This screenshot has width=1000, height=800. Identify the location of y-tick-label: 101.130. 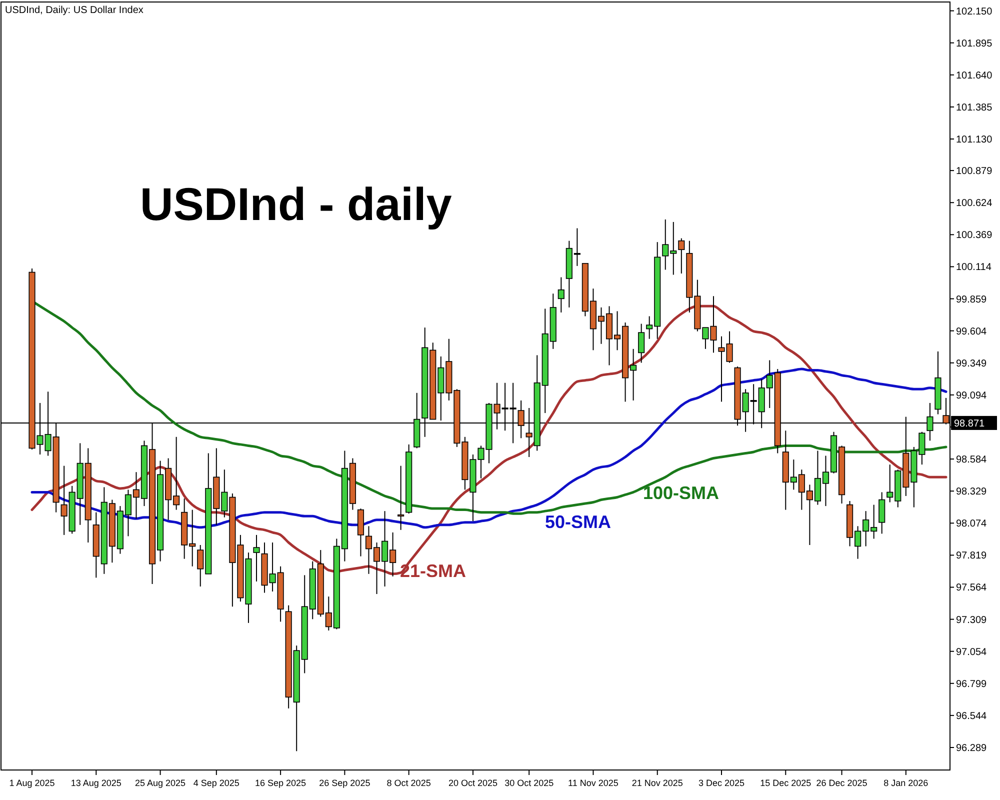
(974, 140).